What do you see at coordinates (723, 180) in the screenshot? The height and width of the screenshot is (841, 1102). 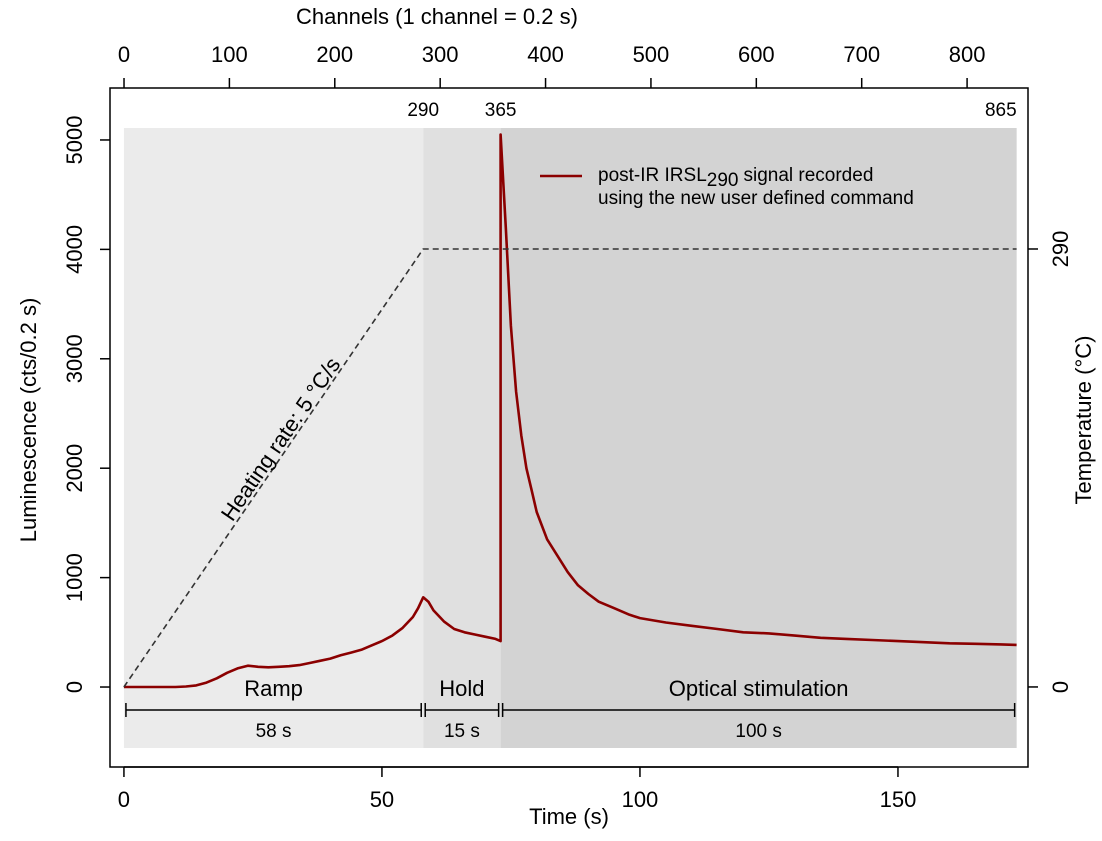 I see `legend-subscript: 290` at bounding box center [723, 180].